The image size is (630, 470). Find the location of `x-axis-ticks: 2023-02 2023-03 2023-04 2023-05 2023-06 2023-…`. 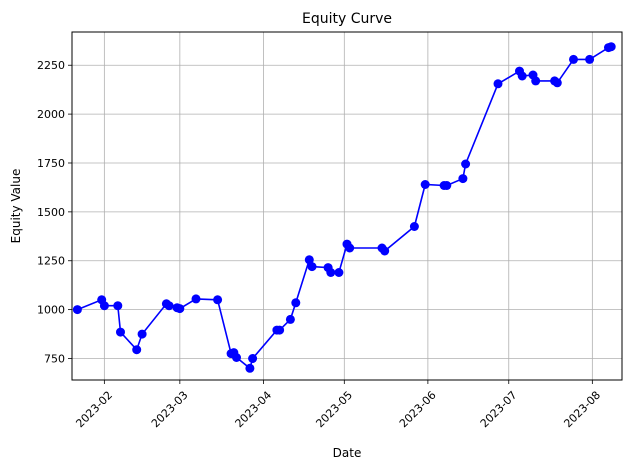

x-axis-ticks: 2023-02 2023-03 2023-04 2023-05 2023-06 2023-… is located at coordinates (338, 405).